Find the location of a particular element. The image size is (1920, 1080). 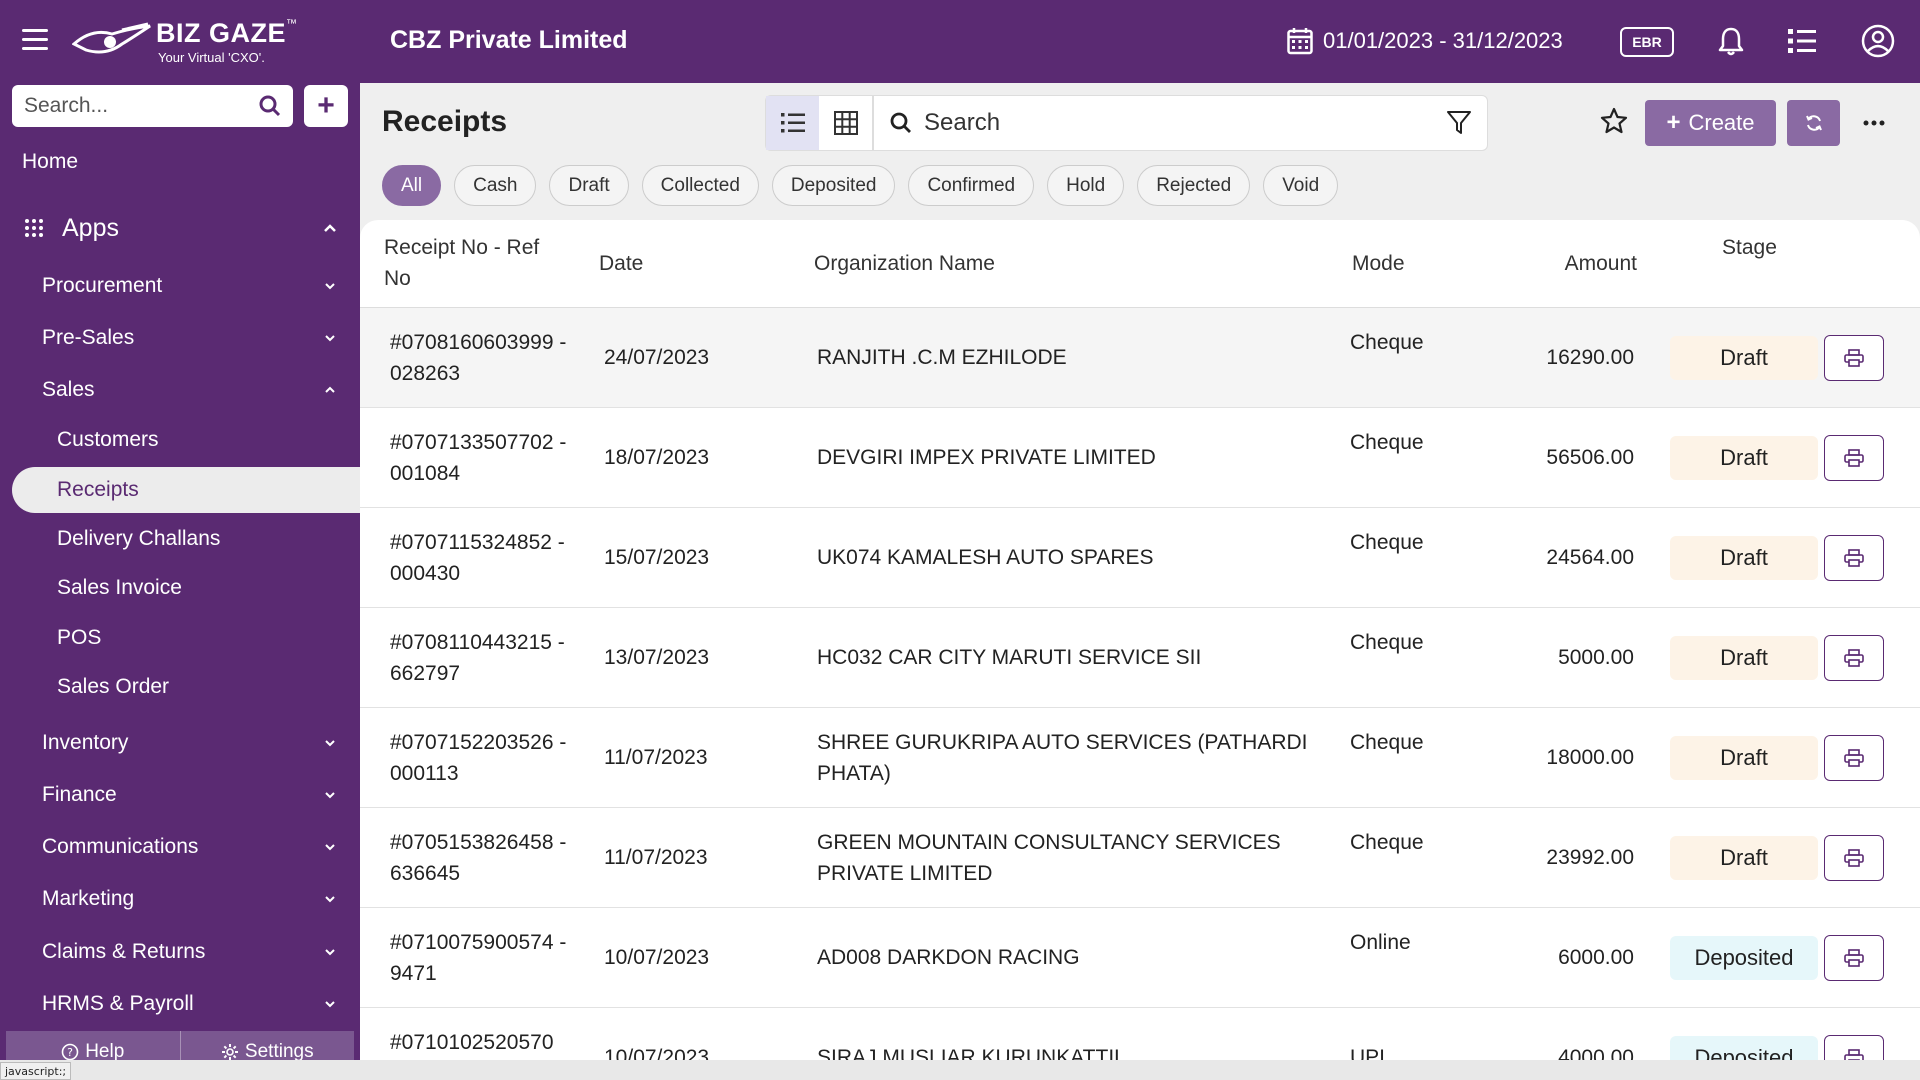

filter-chip-collected: Collected is located at coordinates (700, 185).